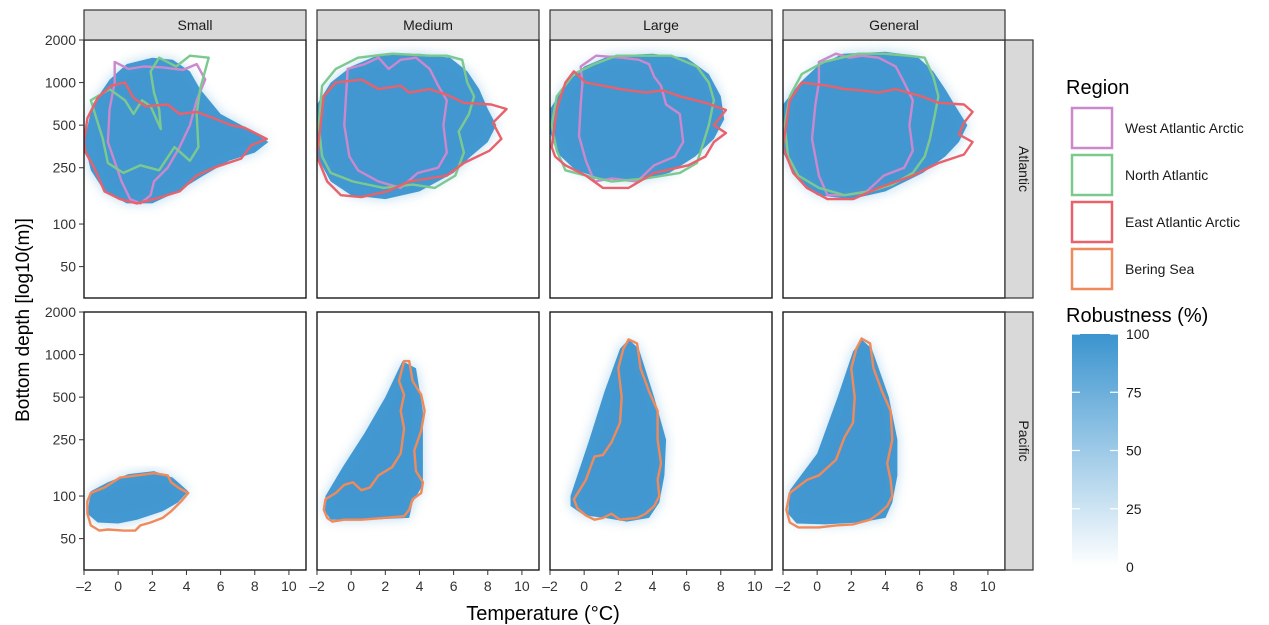 Image resolution: width=1269 pixels, height=625 pixels. I want to click on panel-pacific-large, so click(618, 430).